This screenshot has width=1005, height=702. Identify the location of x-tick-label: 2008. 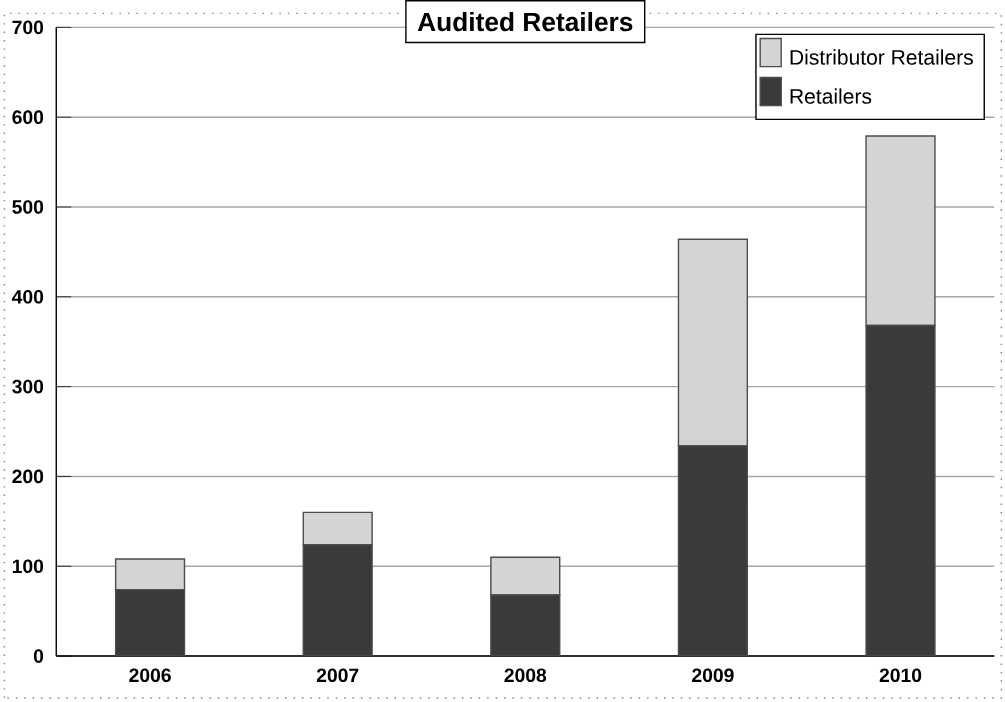
(525, 675).